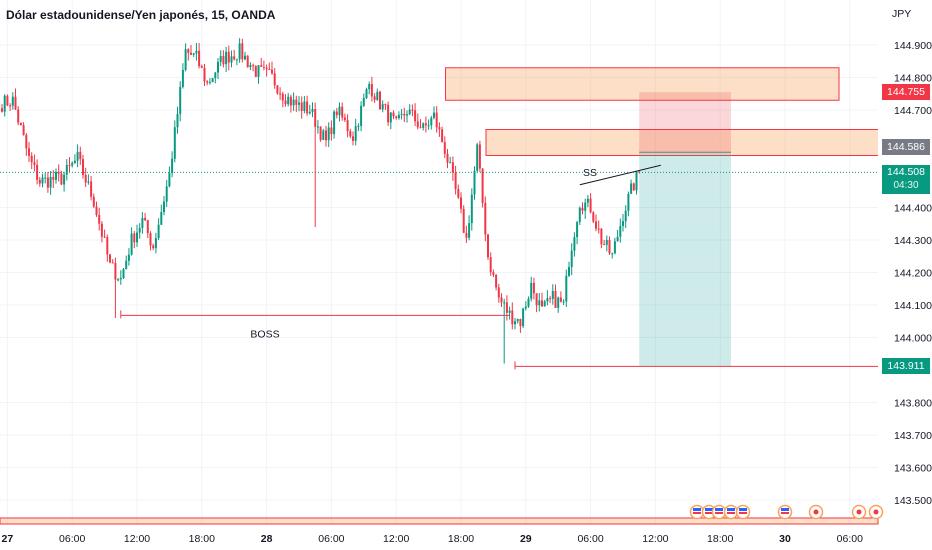 This screenshot has width=932, height=550. What do you see at coordinates (906, 180) in the screenshot?
I see `price-label-last: 144.508 04:30` at bounding box center [906, 180].